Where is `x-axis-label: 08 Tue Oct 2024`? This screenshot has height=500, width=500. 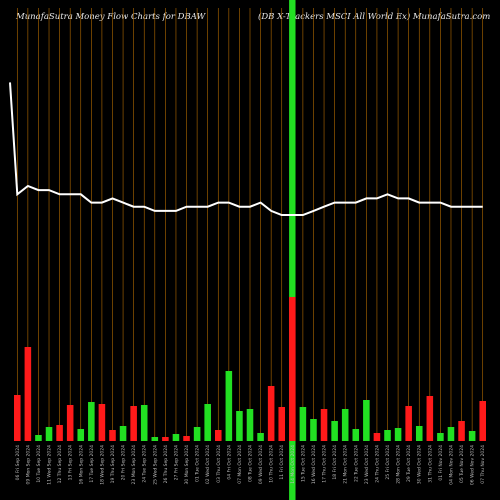
x-axis-label: 08 Tue Oct 2024 is located at coordinates (251, 463).